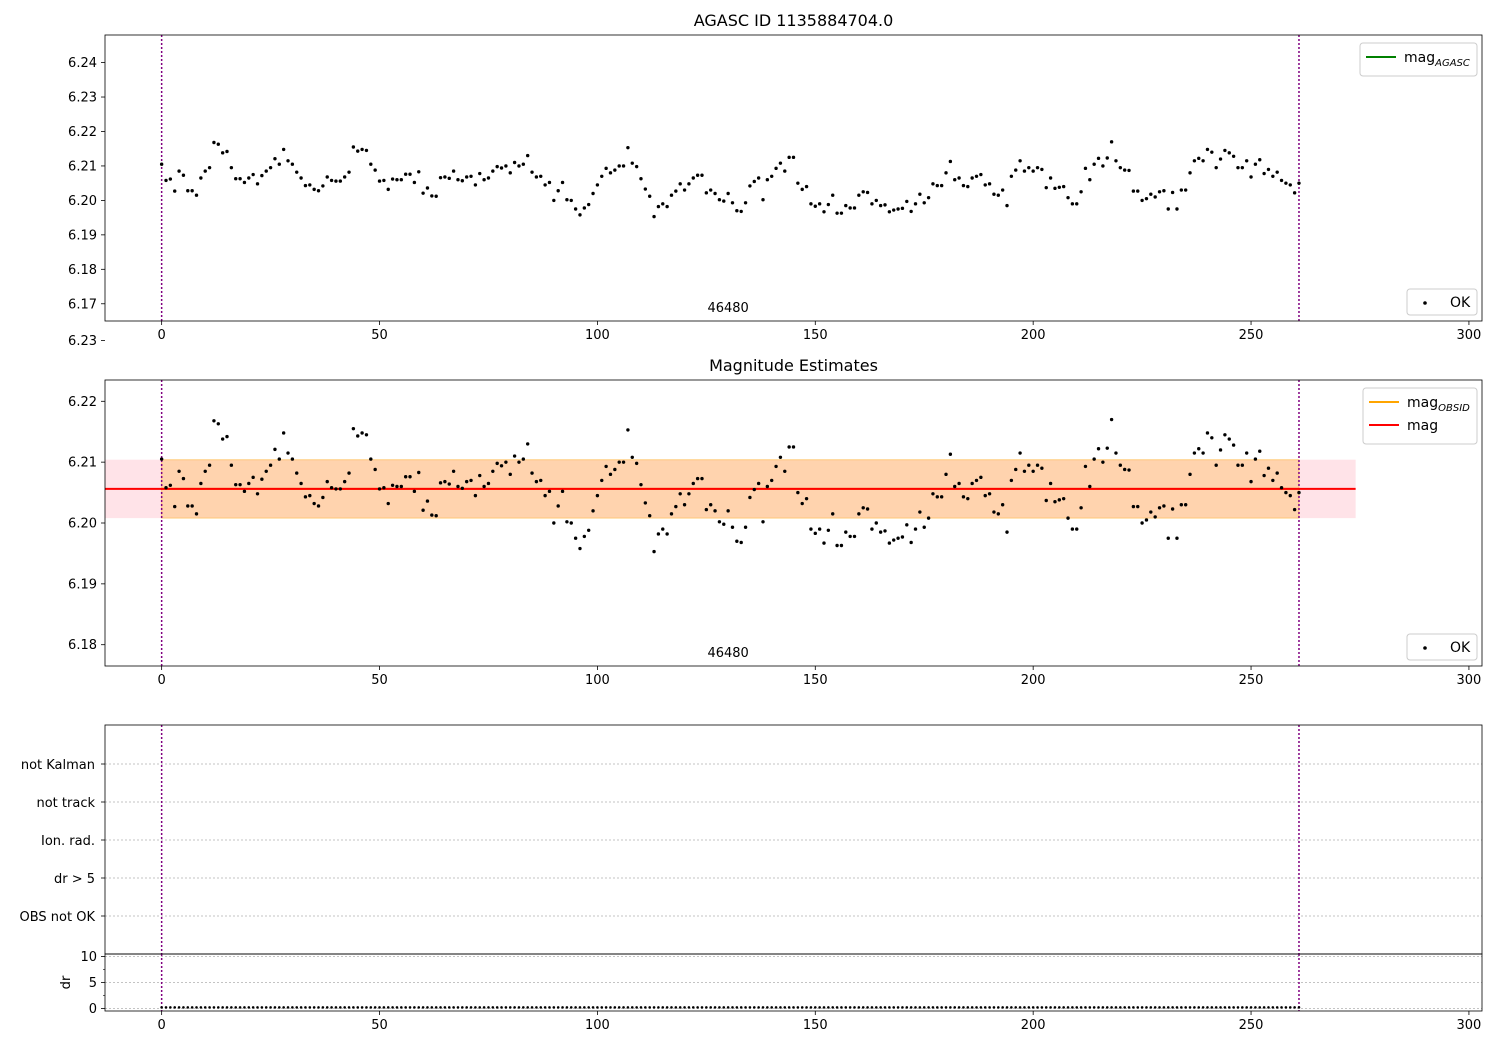 The image size is (1500, 1050). What do you see at coordinates (82, 270) in the screenshot?
I see `y-tick-label: 6.18` at bounding box center [82, 270].